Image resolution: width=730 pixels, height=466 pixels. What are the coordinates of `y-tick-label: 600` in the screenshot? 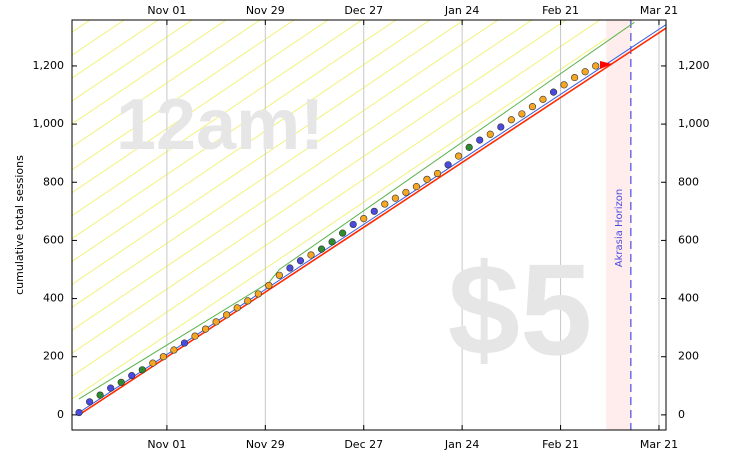 It's located at (53, 239).